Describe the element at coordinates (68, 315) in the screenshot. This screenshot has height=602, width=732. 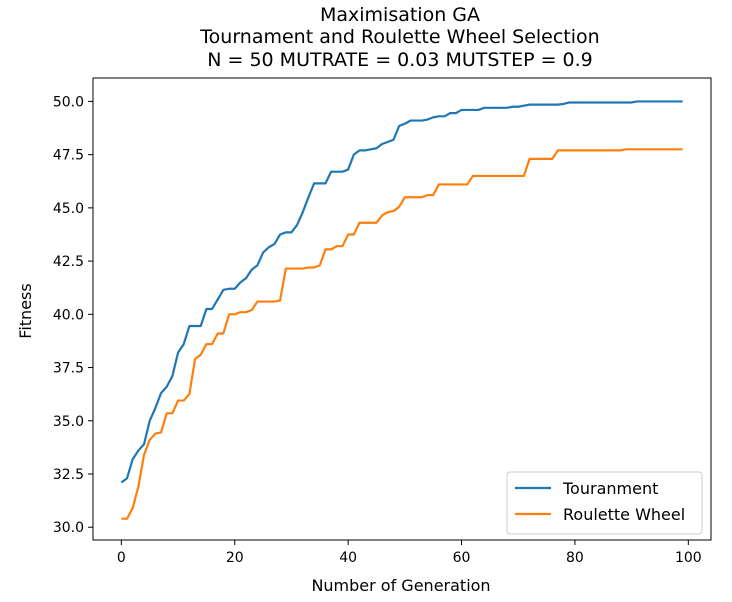
I see `y-tick-label: 40.0` at that location.